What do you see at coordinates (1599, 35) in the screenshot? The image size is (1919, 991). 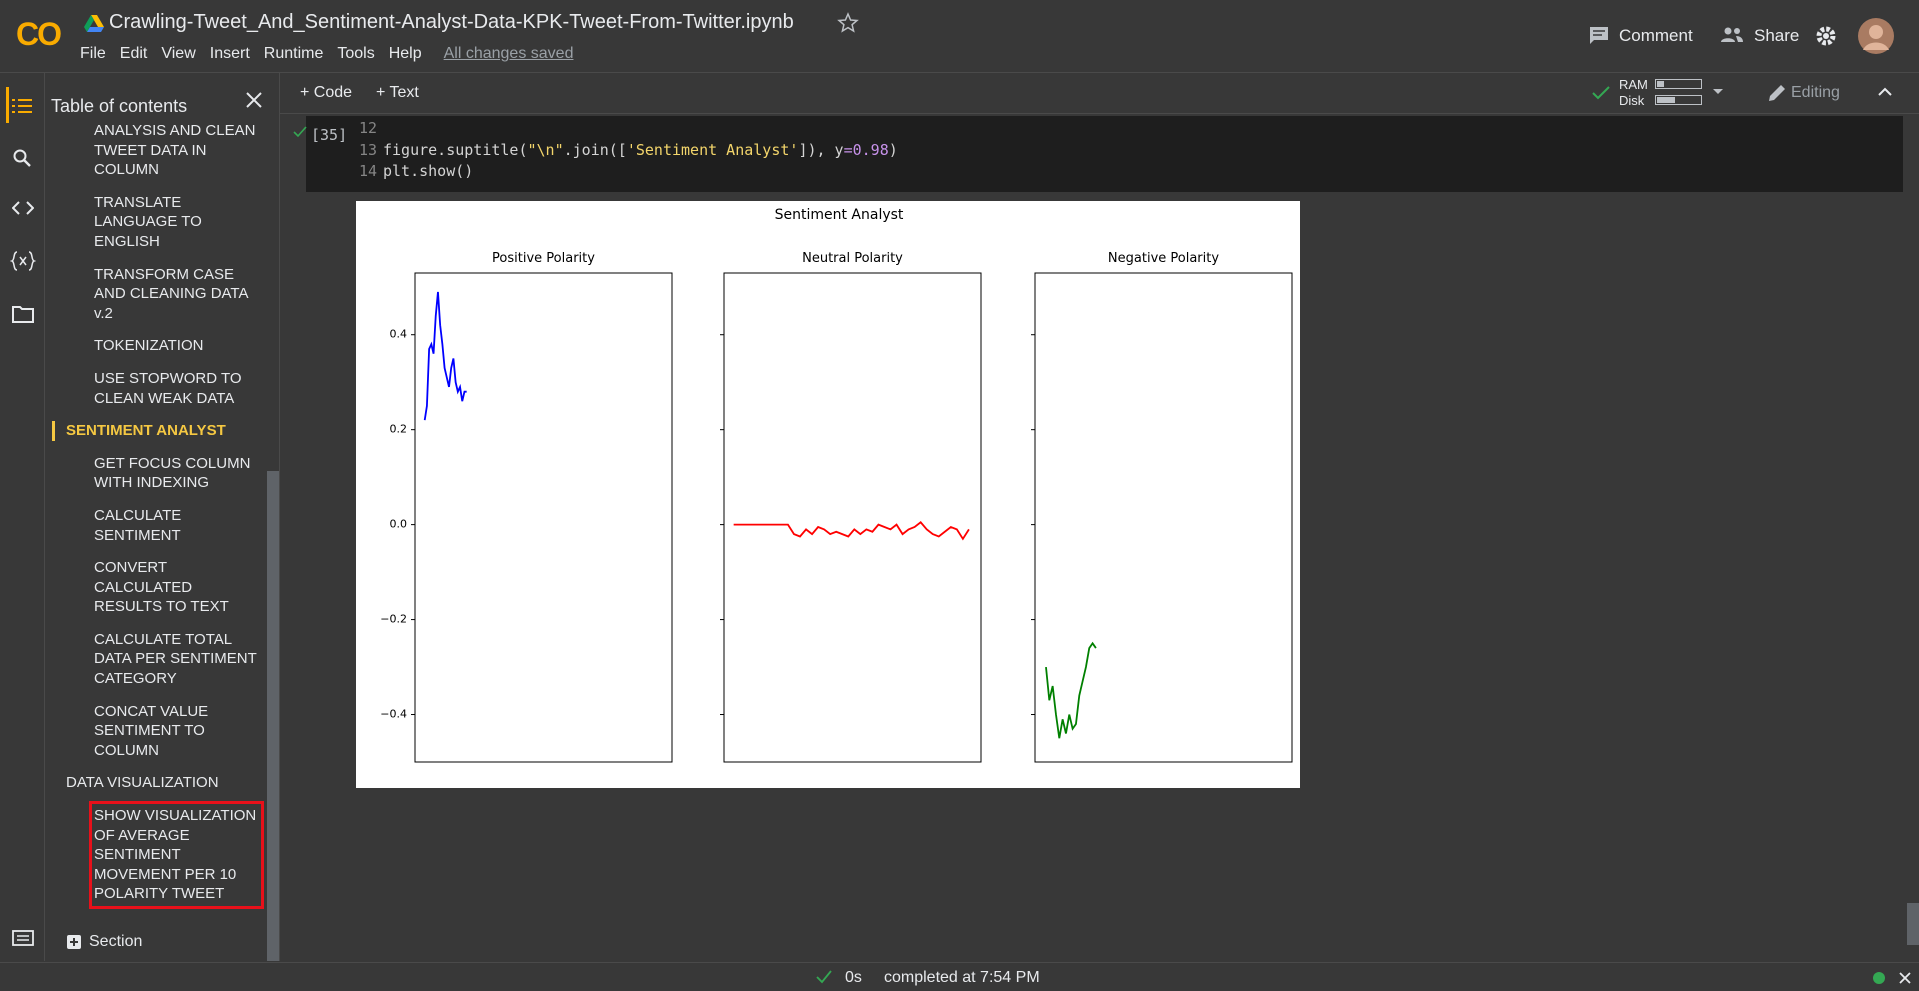 I see `comment-icon` at bounding box center [1599, 35].